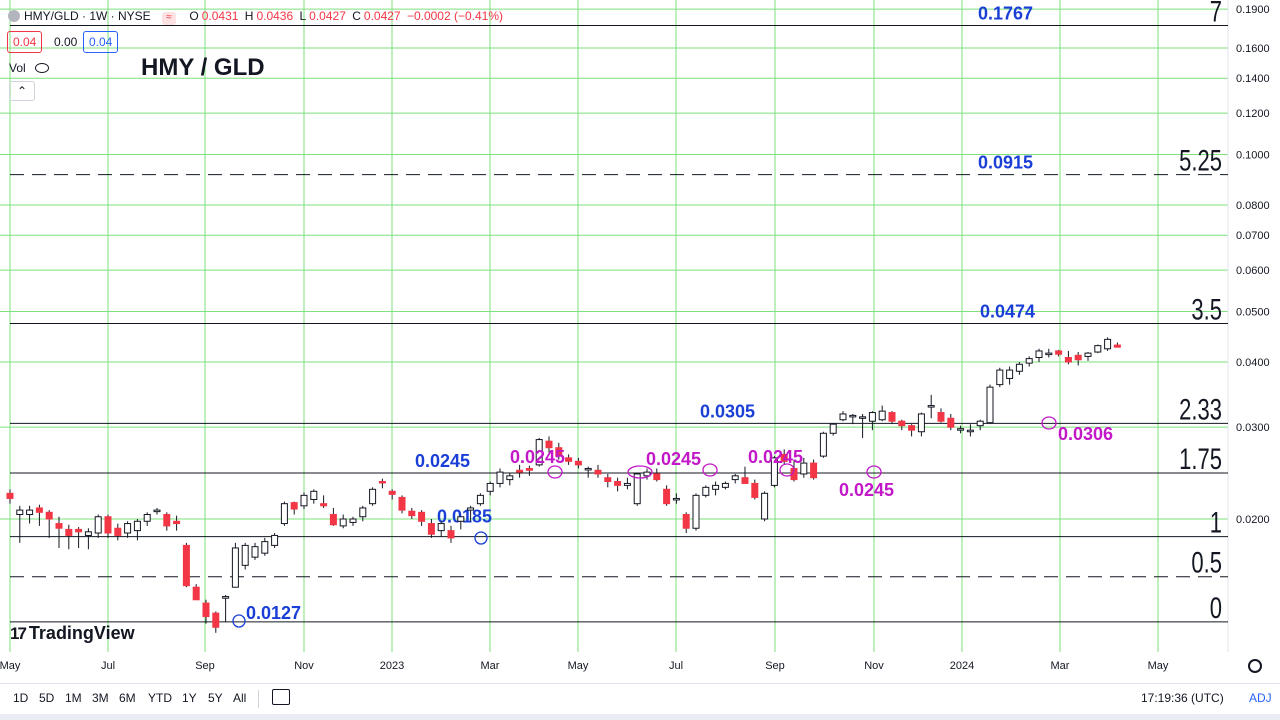 The image size is (1280, 720). What do you see at coordinates (169, 18) in the screenshot?
I see `indicator-icon: ≈` at bounding box center [169, 18].